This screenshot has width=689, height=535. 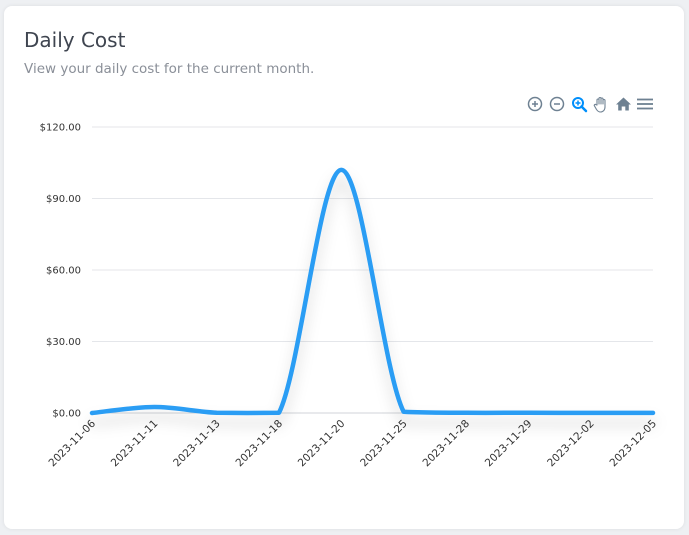 What do you see at coordinates (446, 444) in the screenshot?
I see `x-tick-label: 2023-11-28` at bounding box center [446, 444].